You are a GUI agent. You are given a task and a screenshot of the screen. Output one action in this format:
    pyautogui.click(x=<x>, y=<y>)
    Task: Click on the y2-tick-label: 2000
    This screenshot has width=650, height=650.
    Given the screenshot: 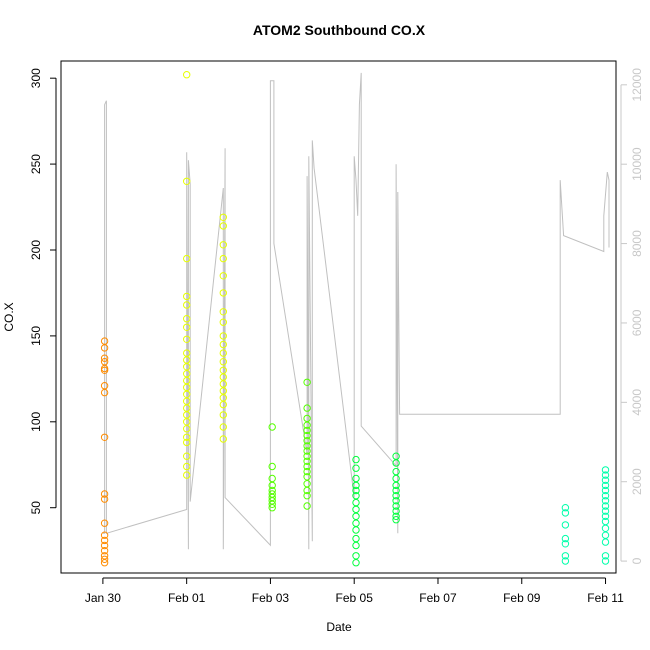 What is the action you would take?
    pyautogui.click(x=637, y=481)
    